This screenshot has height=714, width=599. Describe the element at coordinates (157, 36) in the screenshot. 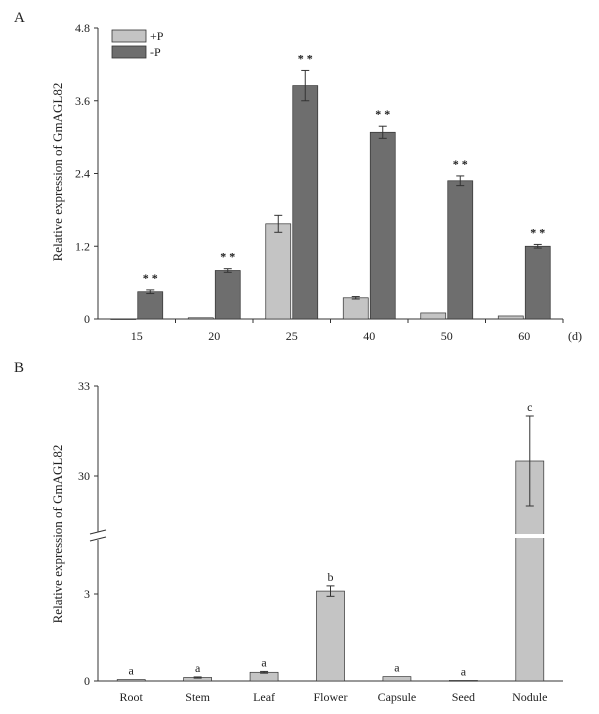

I see `legend-label-plus-p: +P` at that location.